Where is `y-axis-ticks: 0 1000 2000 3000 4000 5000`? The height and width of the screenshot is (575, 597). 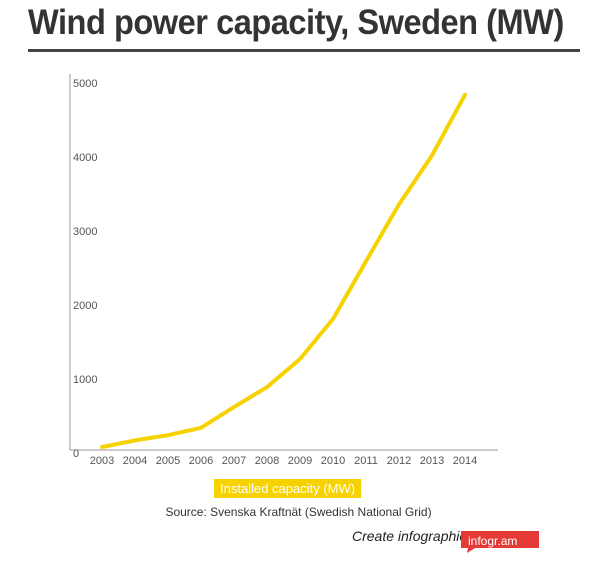 y-axis-ticks: 0 1000 2000 3000 4000 5000 is located at coordinates (85, 269).